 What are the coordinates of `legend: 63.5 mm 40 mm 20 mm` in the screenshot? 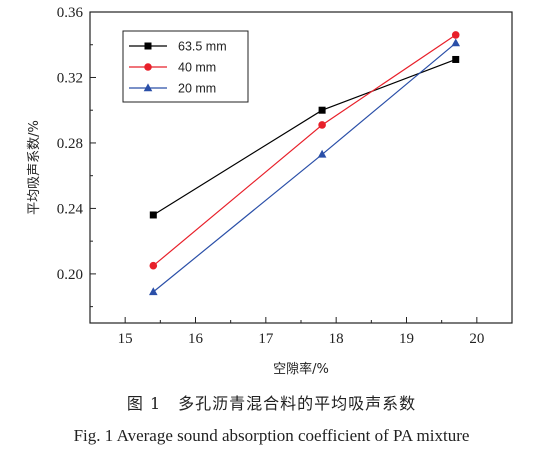 It's located at (185, 66).